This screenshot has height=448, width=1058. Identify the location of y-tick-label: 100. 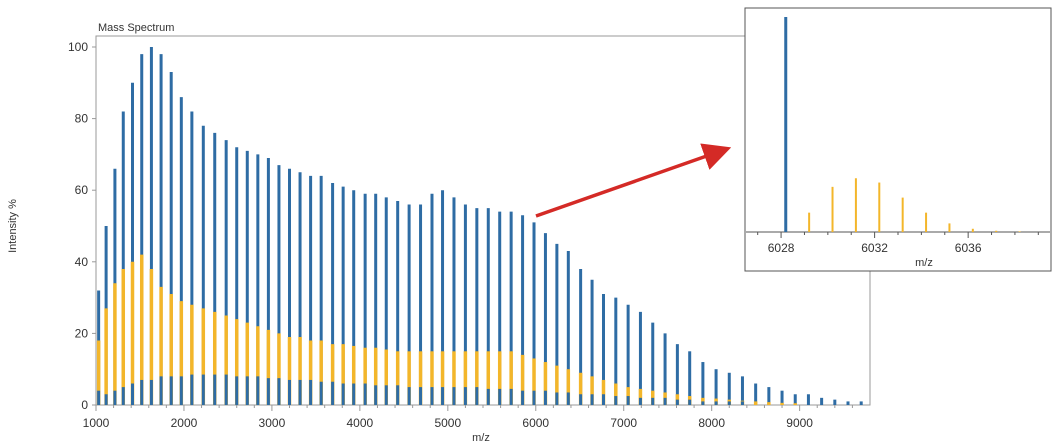
(78, 47).